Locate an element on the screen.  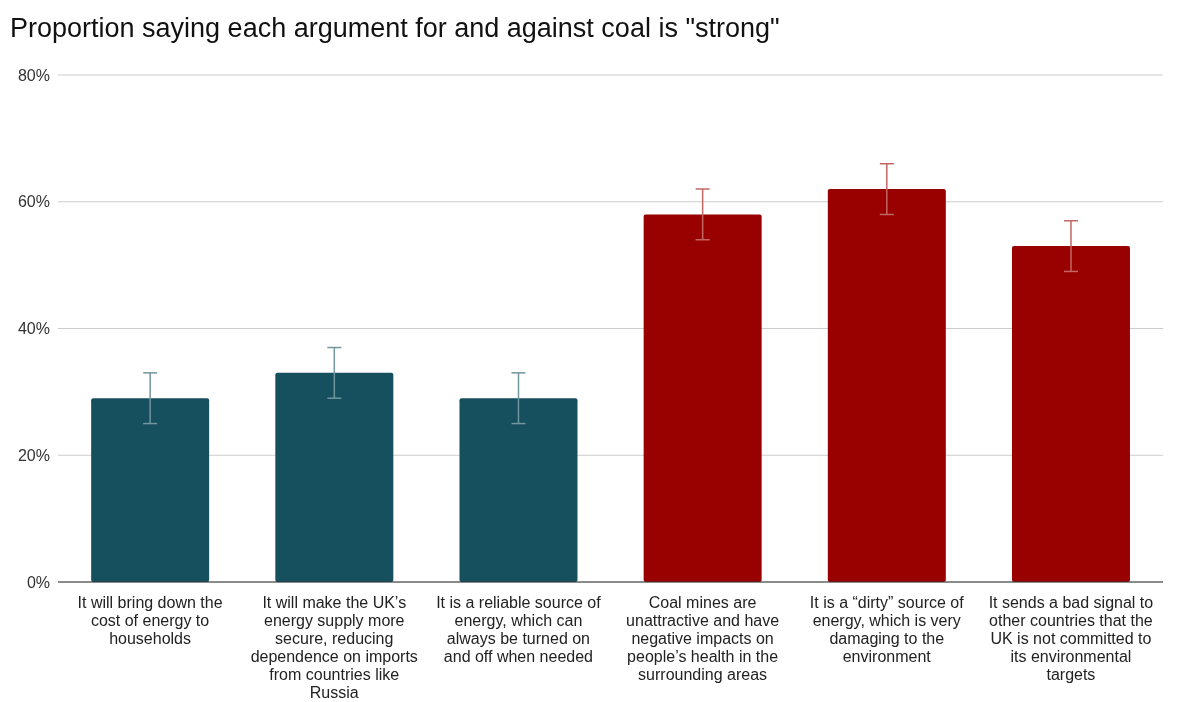
x-tick-label: It is a “dirty” source of energy, which is very damaging to the environment is located at coordinates (887, 629).